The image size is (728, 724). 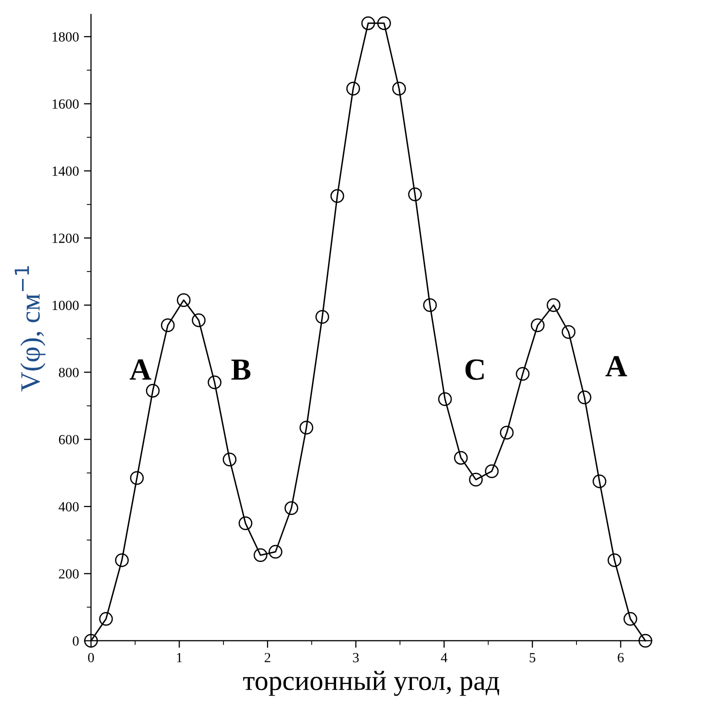 I want to click on x-tick-label: 3, so click(x=356, y=657).